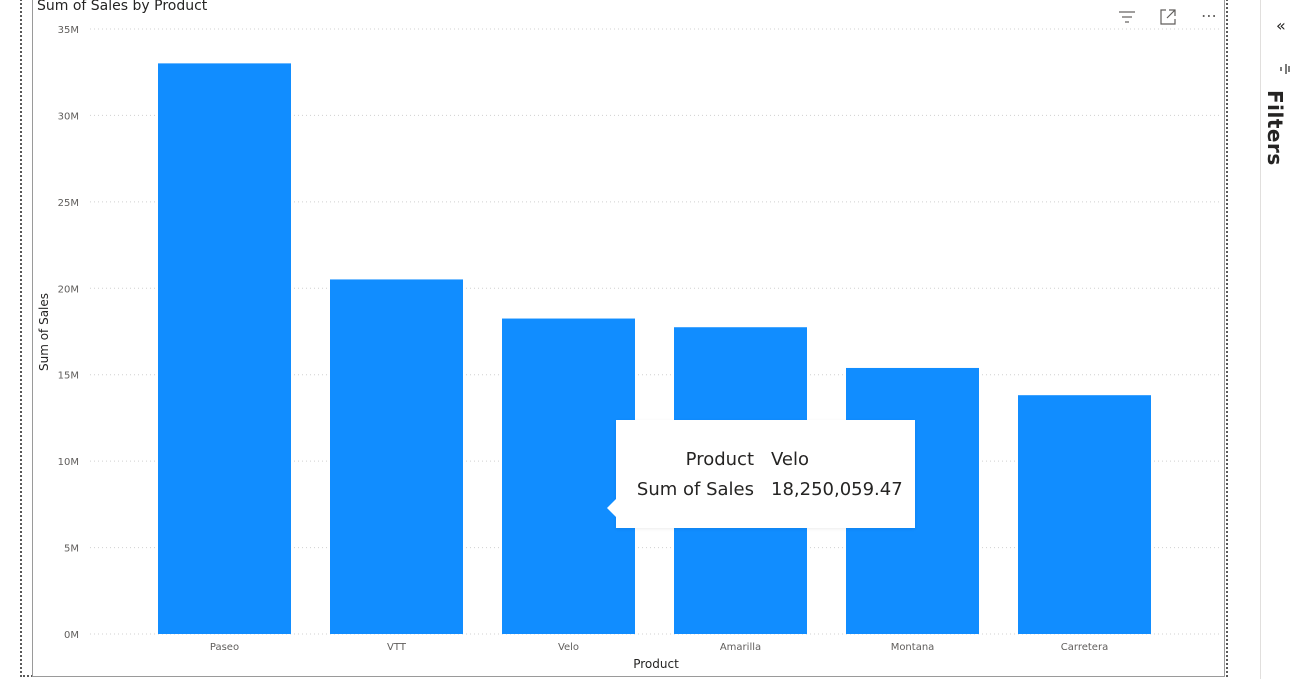 This screenshot has height=679, width=1294. Describe the element at coordinates (71, 549) in the screenshot. I see `y-tick-label: 5M` at that location.